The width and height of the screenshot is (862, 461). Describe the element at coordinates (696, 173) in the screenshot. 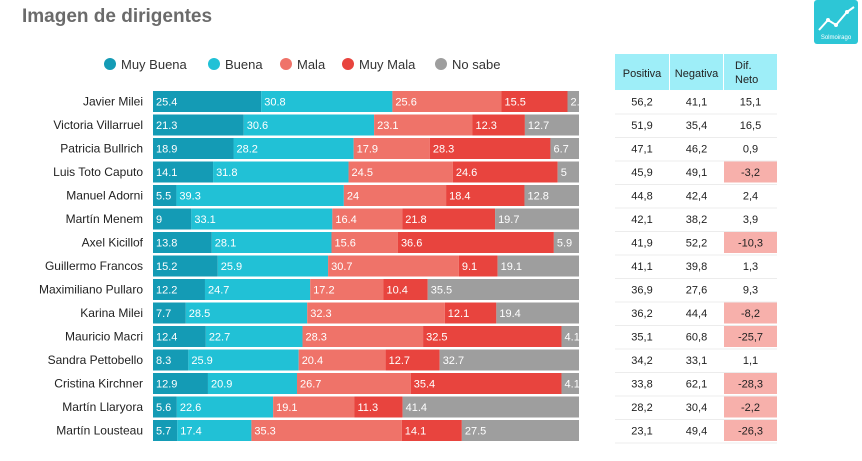

I see `table-row: 45,9 49,1 -3,2` at that location.